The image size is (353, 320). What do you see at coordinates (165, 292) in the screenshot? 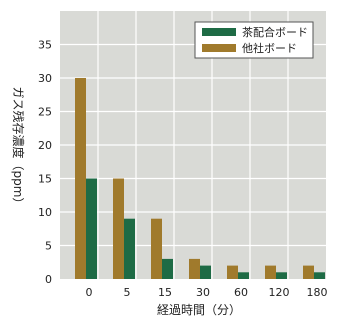
I see `x-tick-label: 15` at bounding box center [165, 292].